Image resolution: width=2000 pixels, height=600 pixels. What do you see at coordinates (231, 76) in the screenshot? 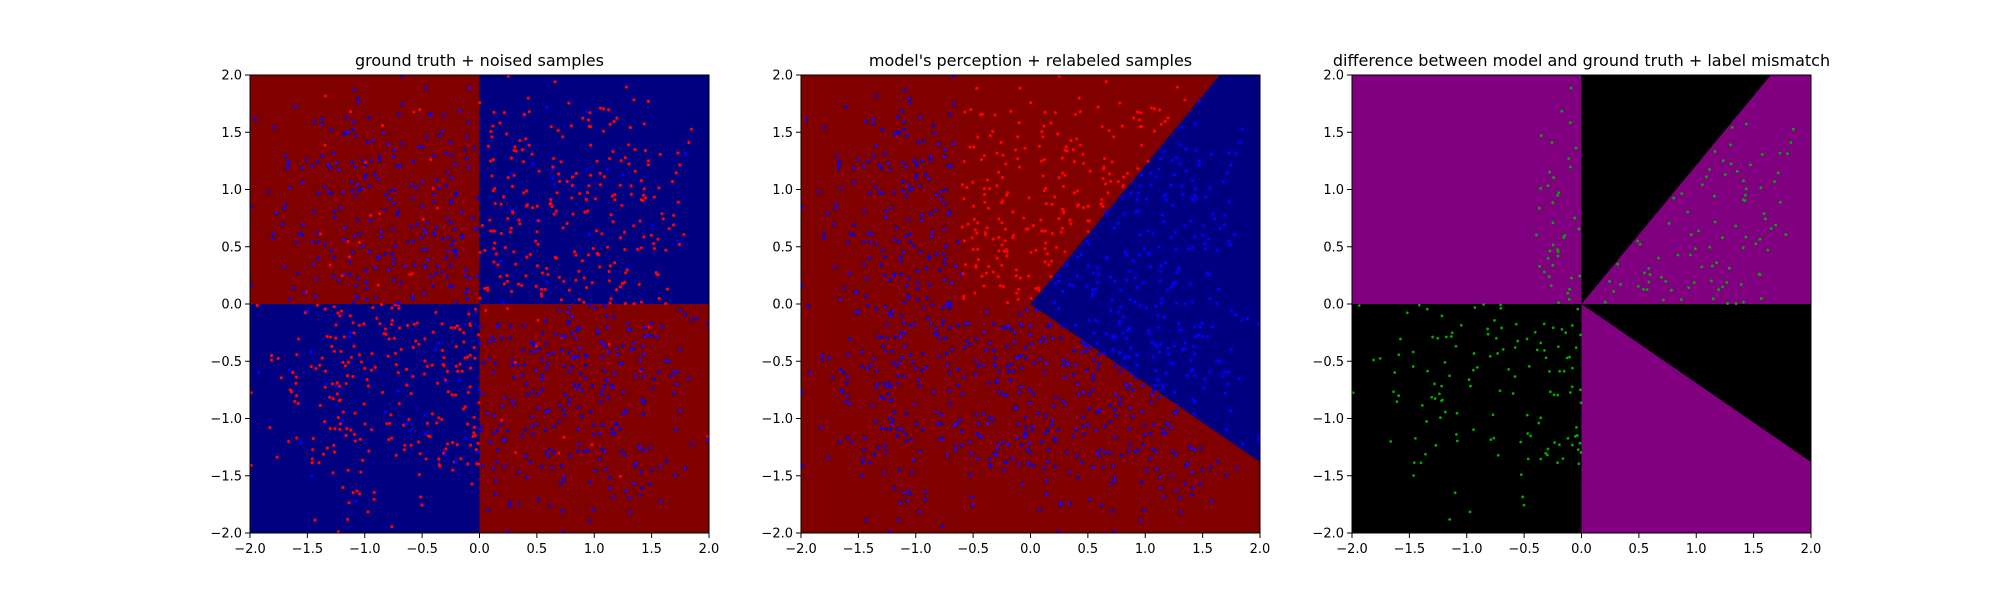
I see `y-tick-label: 2.0` at bounding box center [231, 76].